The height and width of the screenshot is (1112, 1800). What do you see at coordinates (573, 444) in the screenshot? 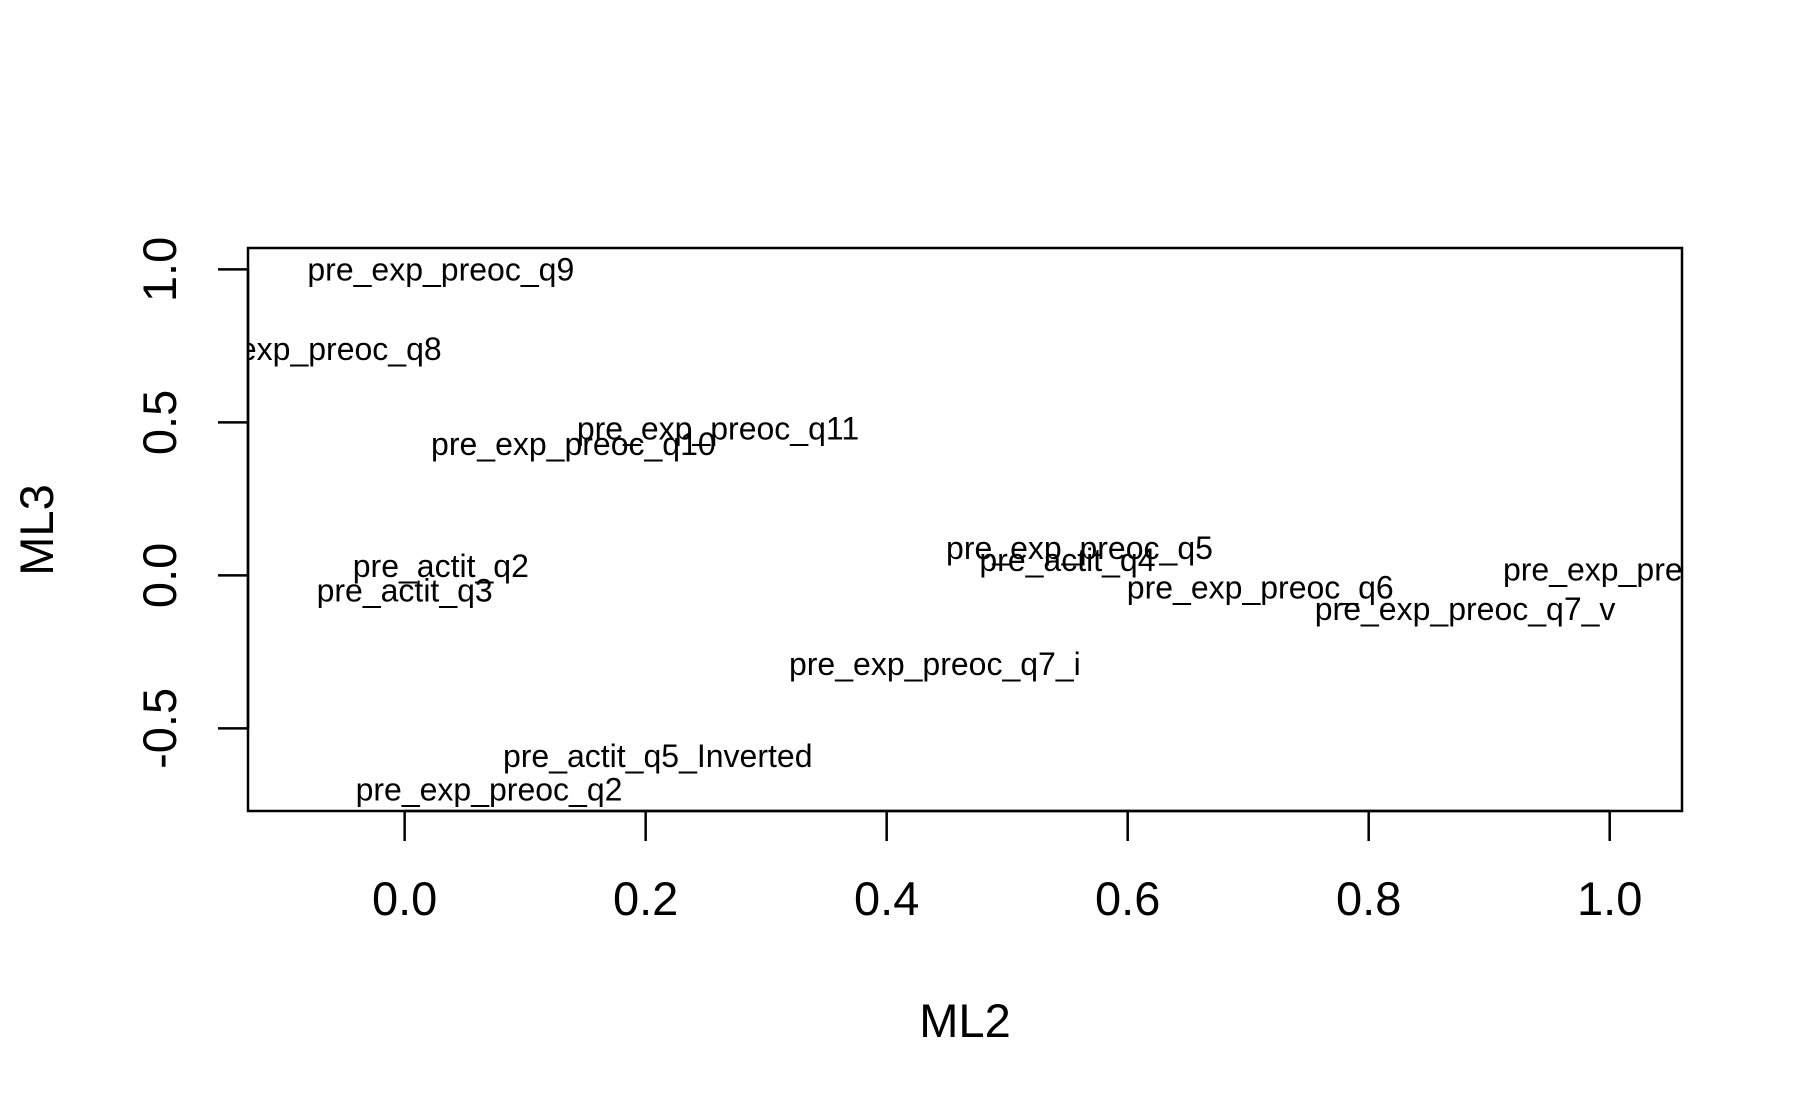
I see `point-label: pre_exp_preoc_q10` at bounding box center [573, 444].